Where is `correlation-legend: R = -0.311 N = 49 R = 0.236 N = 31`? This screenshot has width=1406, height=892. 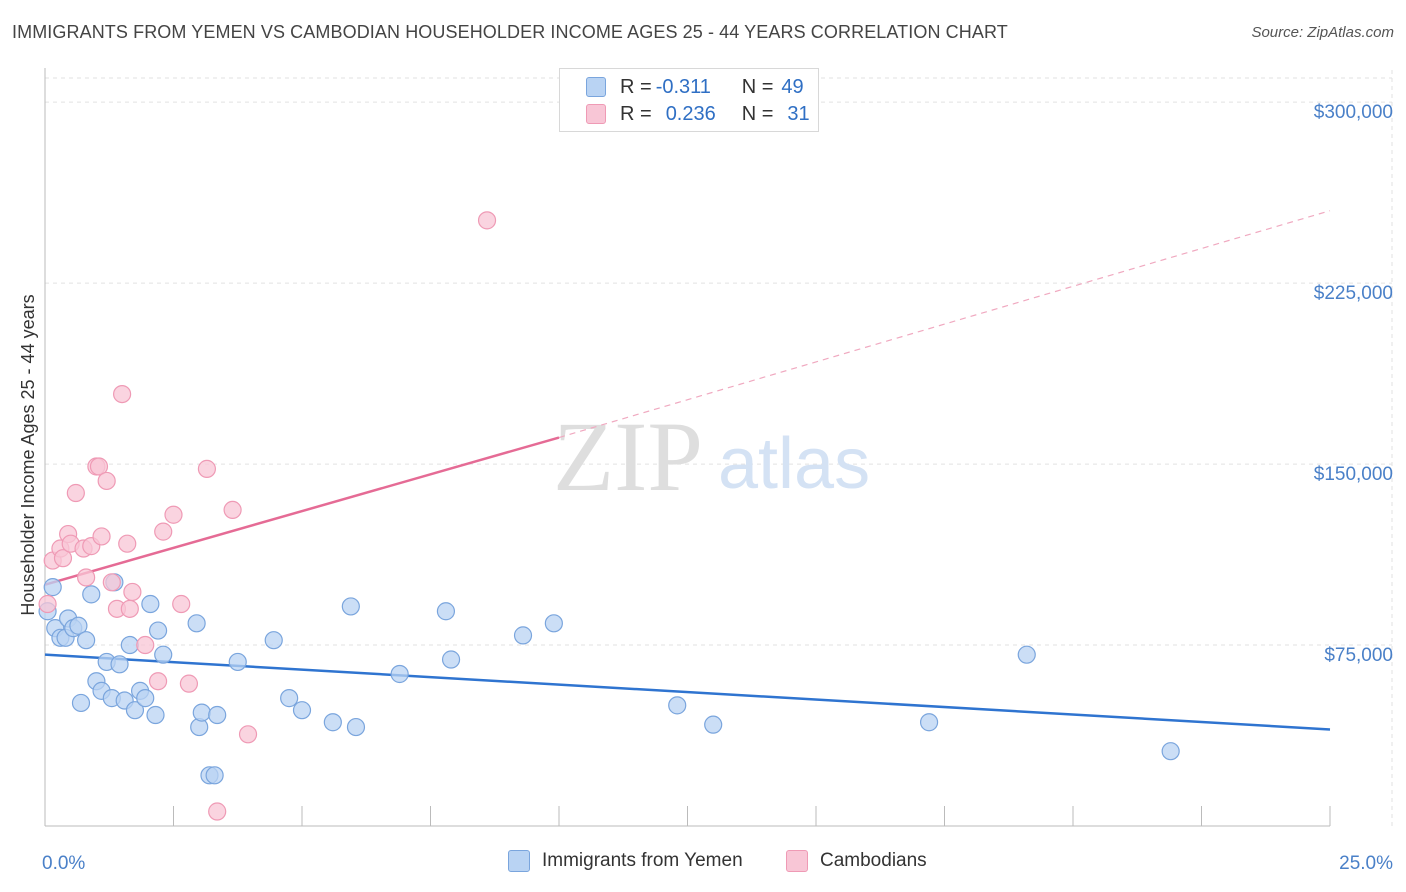 correlation-legend: R = -0.311 N = 49 R = 0.236 N = 31 is located at coordinates (689, 100).